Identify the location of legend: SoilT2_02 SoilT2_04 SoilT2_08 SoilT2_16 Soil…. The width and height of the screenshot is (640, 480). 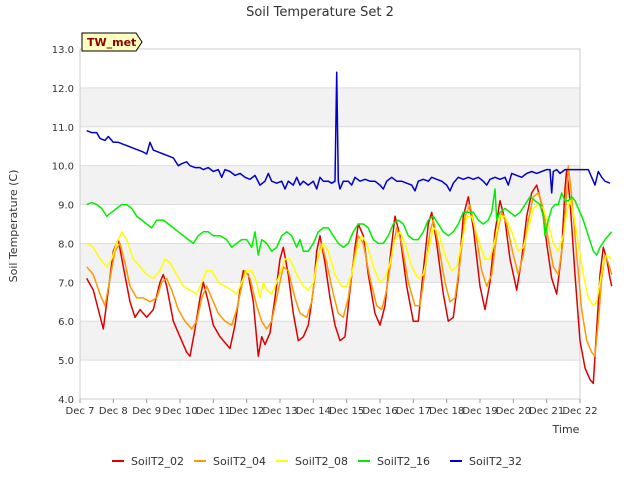
(317, 461).